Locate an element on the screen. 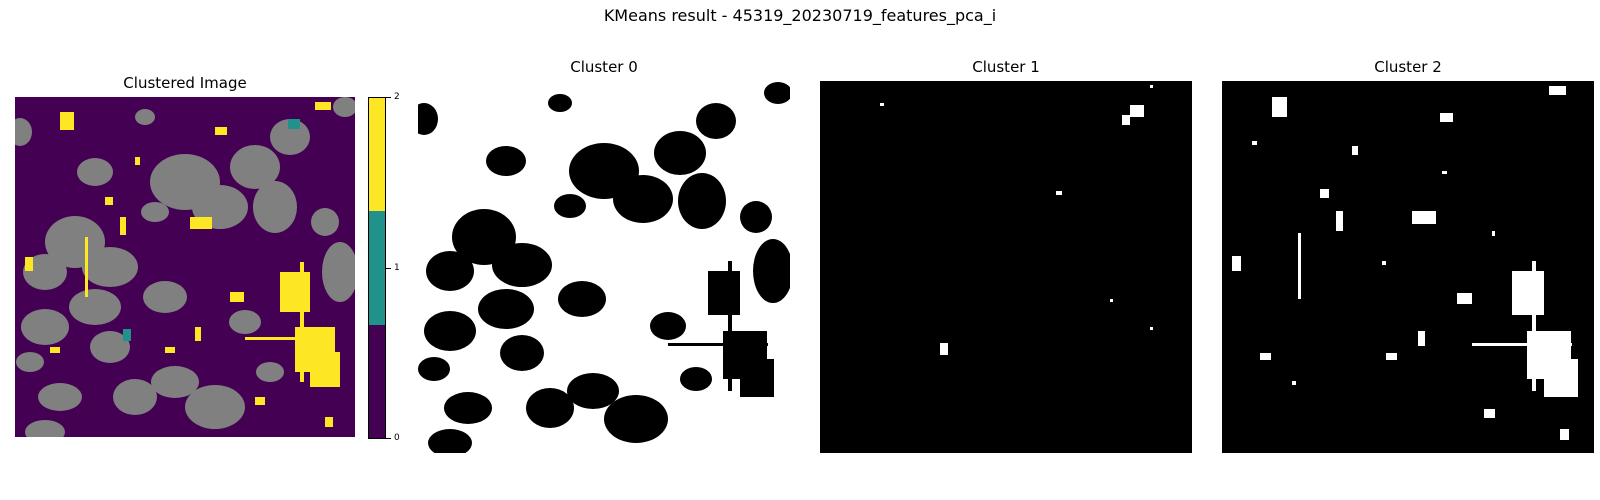  clustered-image is located at coordinates (185, 267).